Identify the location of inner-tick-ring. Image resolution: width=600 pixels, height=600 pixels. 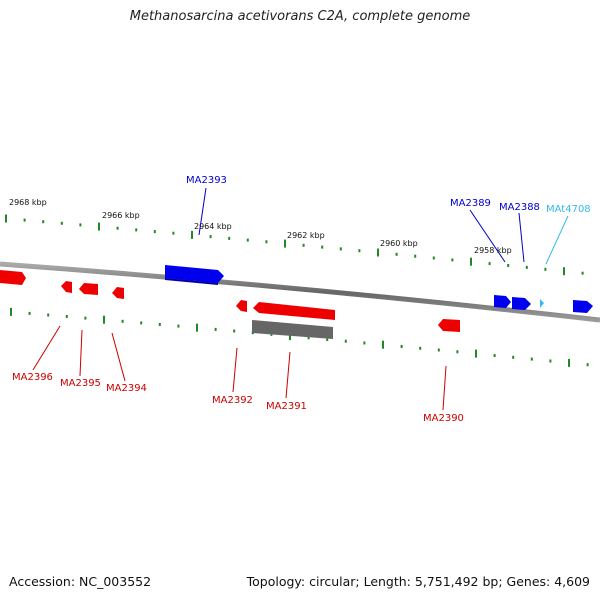
(299, 337).